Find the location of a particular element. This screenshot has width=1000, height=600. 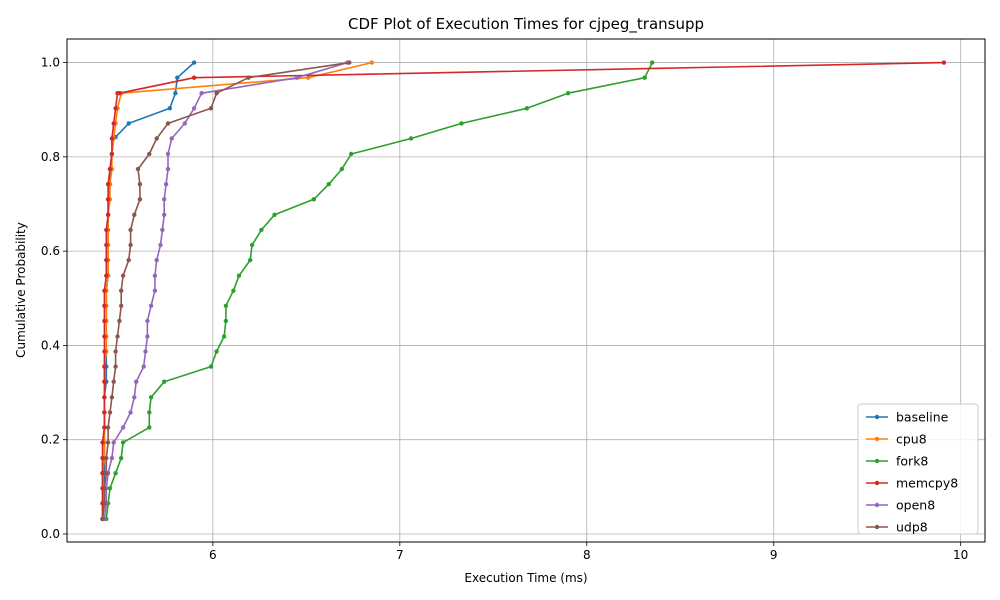

y-axis-label: Cumulative Probability is located at coordinates (21, 290).